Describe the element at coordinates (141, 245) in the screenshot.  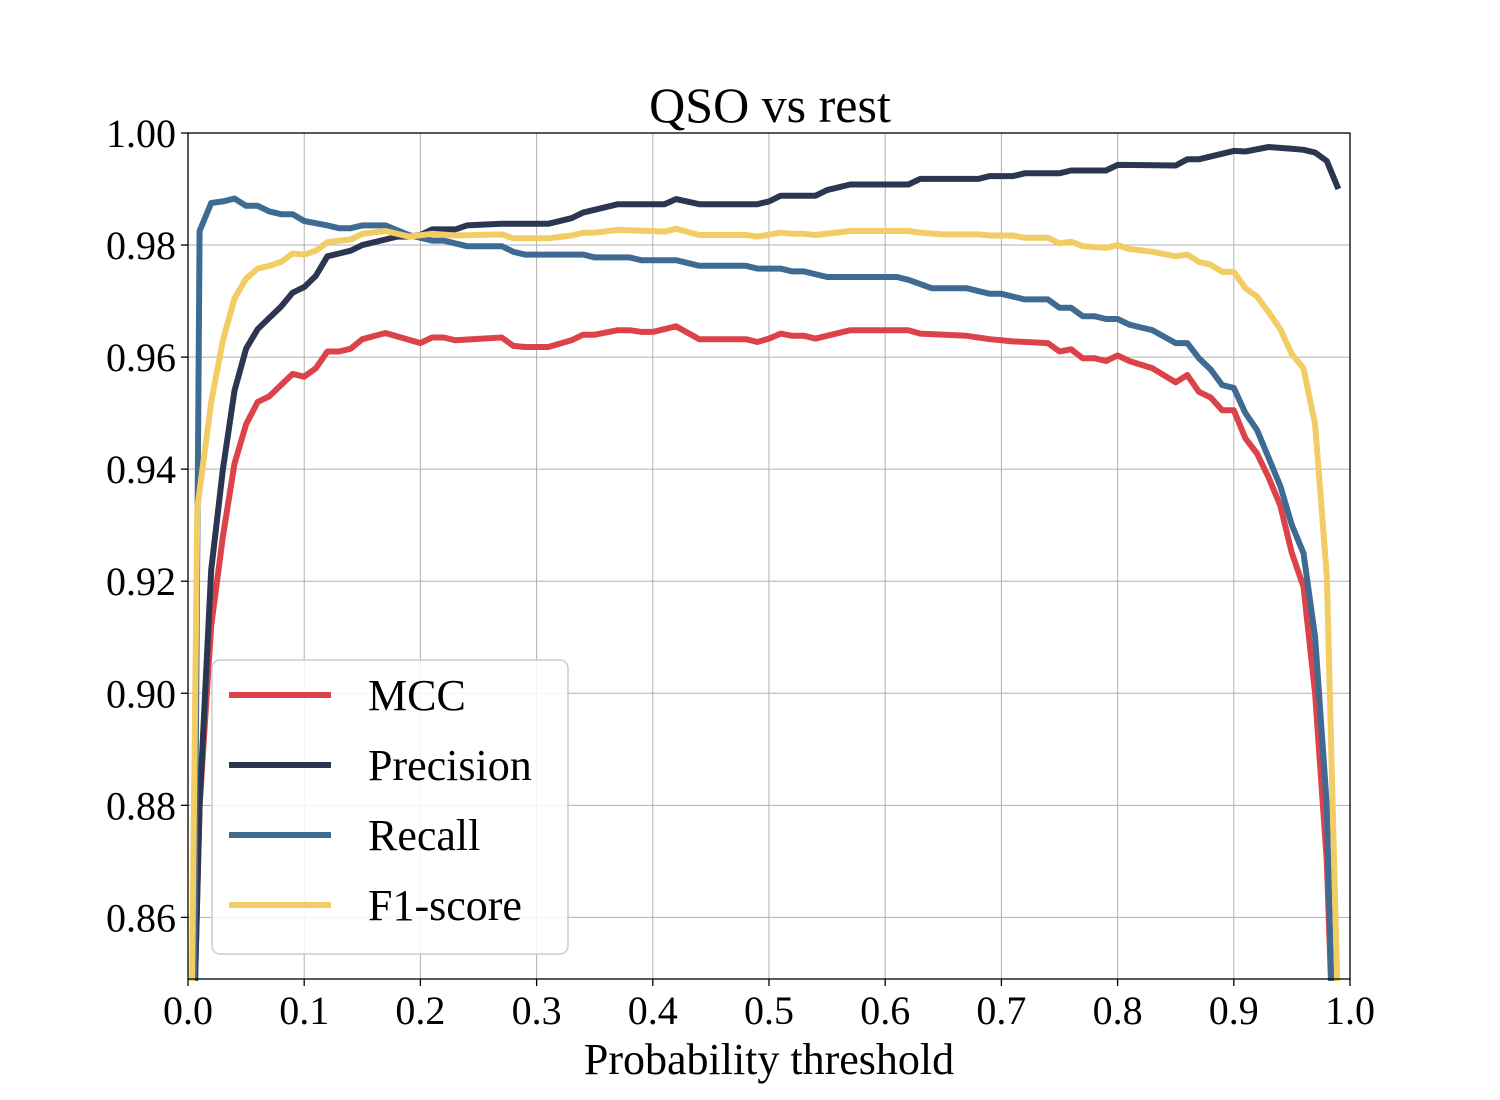
I see `y-tick-label: 0.98` at that location.